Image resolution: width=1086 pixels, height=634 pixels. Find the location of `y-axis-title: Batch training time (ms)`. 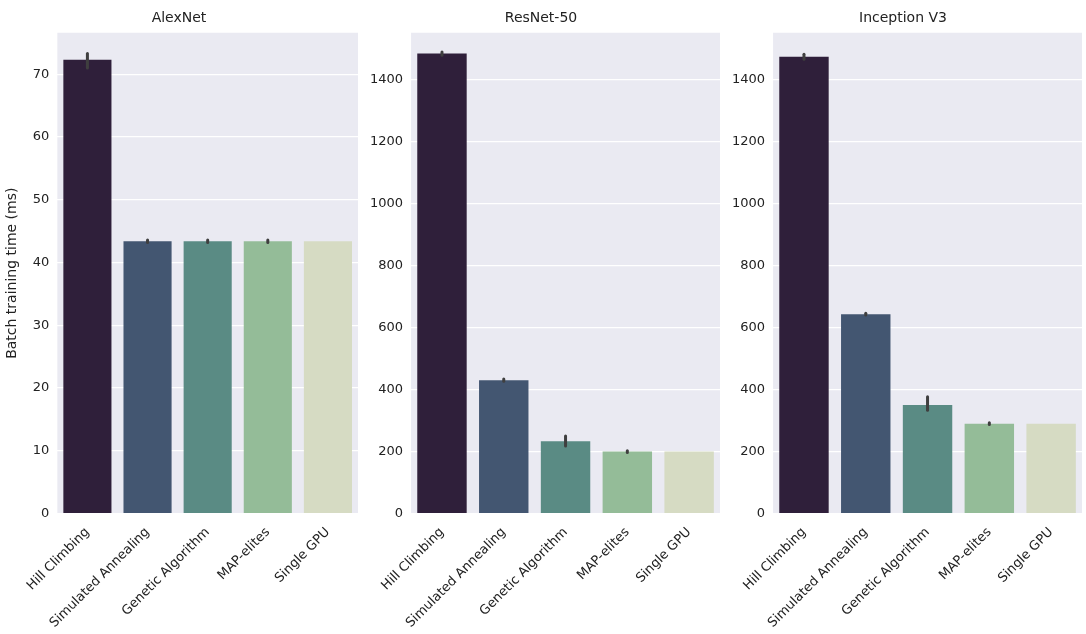

y-axis-title: Batch training time (ms) is located at coordinates (11, 273).